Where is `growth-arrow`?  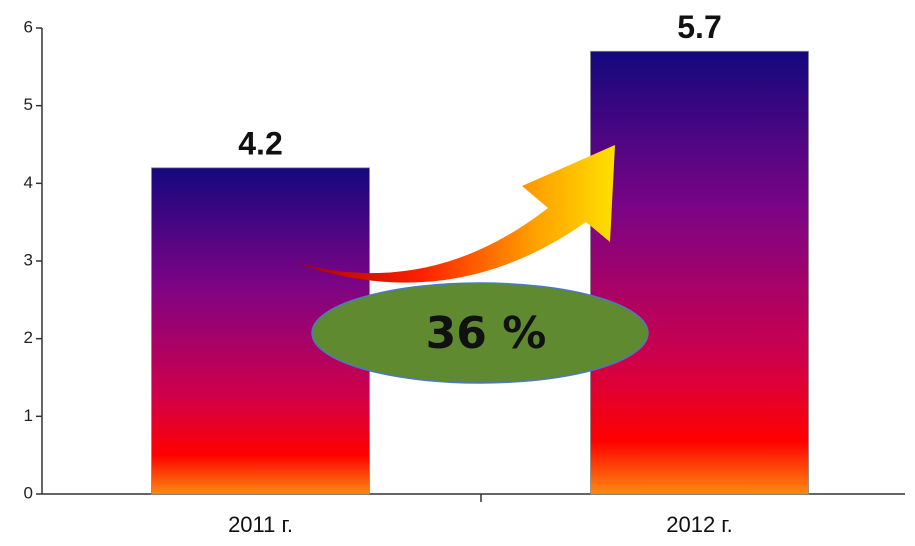 growth-arrow is located at coordinates (454, 214).